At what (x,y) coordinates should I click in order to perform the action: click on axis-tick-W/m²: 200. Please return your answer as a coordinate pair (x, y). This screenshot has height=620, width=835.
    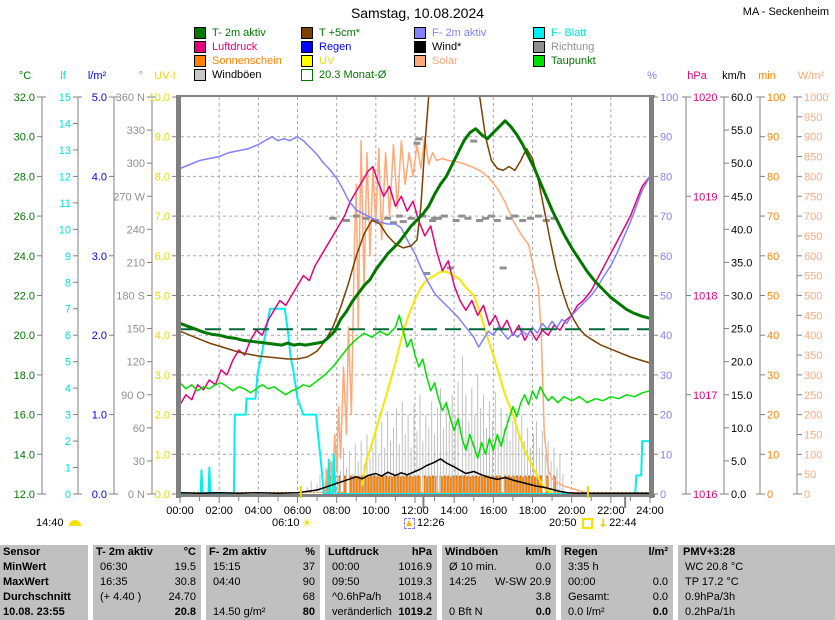
    Looking at the image, I should click on (813, 416).